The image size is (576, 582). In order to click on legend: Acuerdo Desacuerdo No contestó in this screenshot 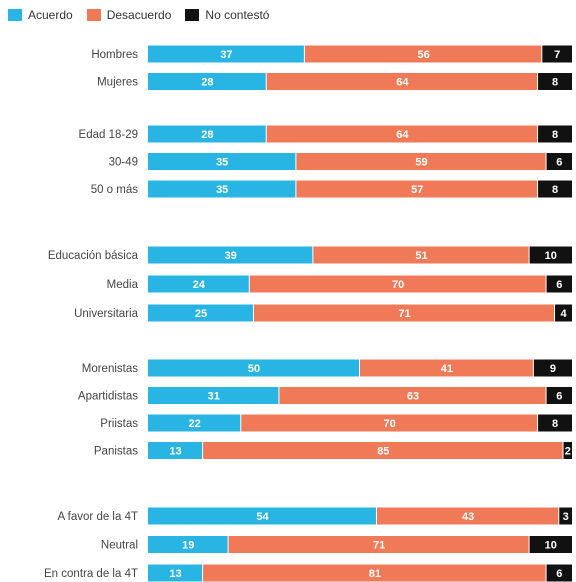, I will do `click(138, 15)`.